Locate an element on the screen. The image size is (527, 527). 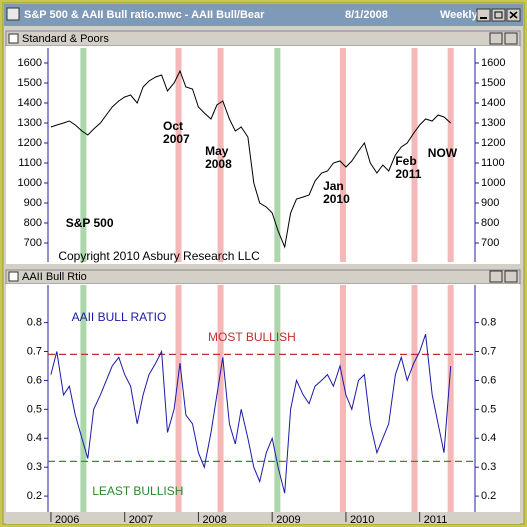
app-icon is located at coordinates (13, 14).